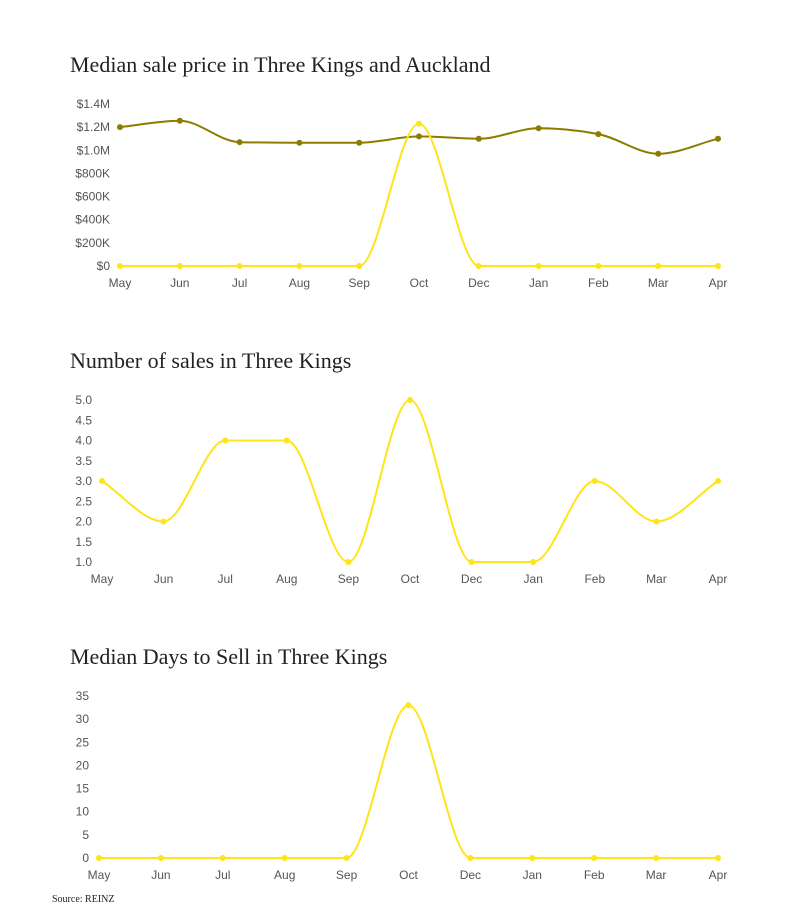  I want to click on days-xtick-label: Apr, so click(718, 875).